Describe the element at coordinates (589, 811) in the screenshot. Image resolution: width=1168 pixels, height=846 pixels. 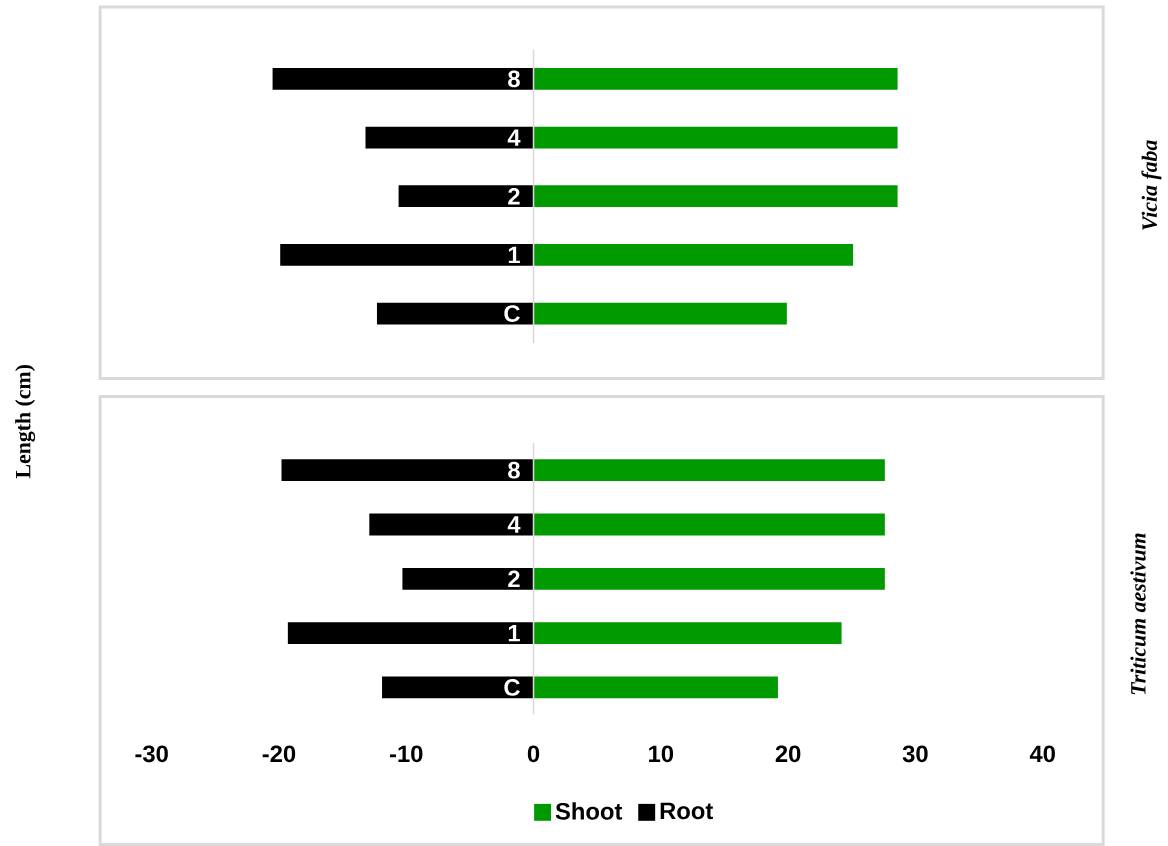
I see `legend-label: Shoot` at that location.